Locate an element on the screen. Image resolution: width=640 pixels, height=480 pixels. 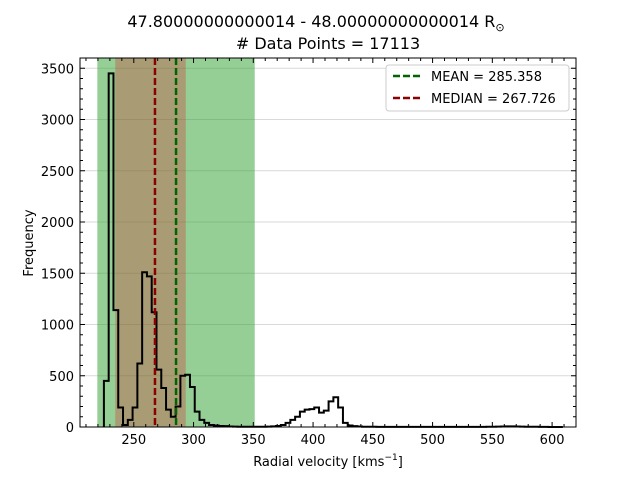
y-axis-label: Frequency is located at coordinates (29, 242).